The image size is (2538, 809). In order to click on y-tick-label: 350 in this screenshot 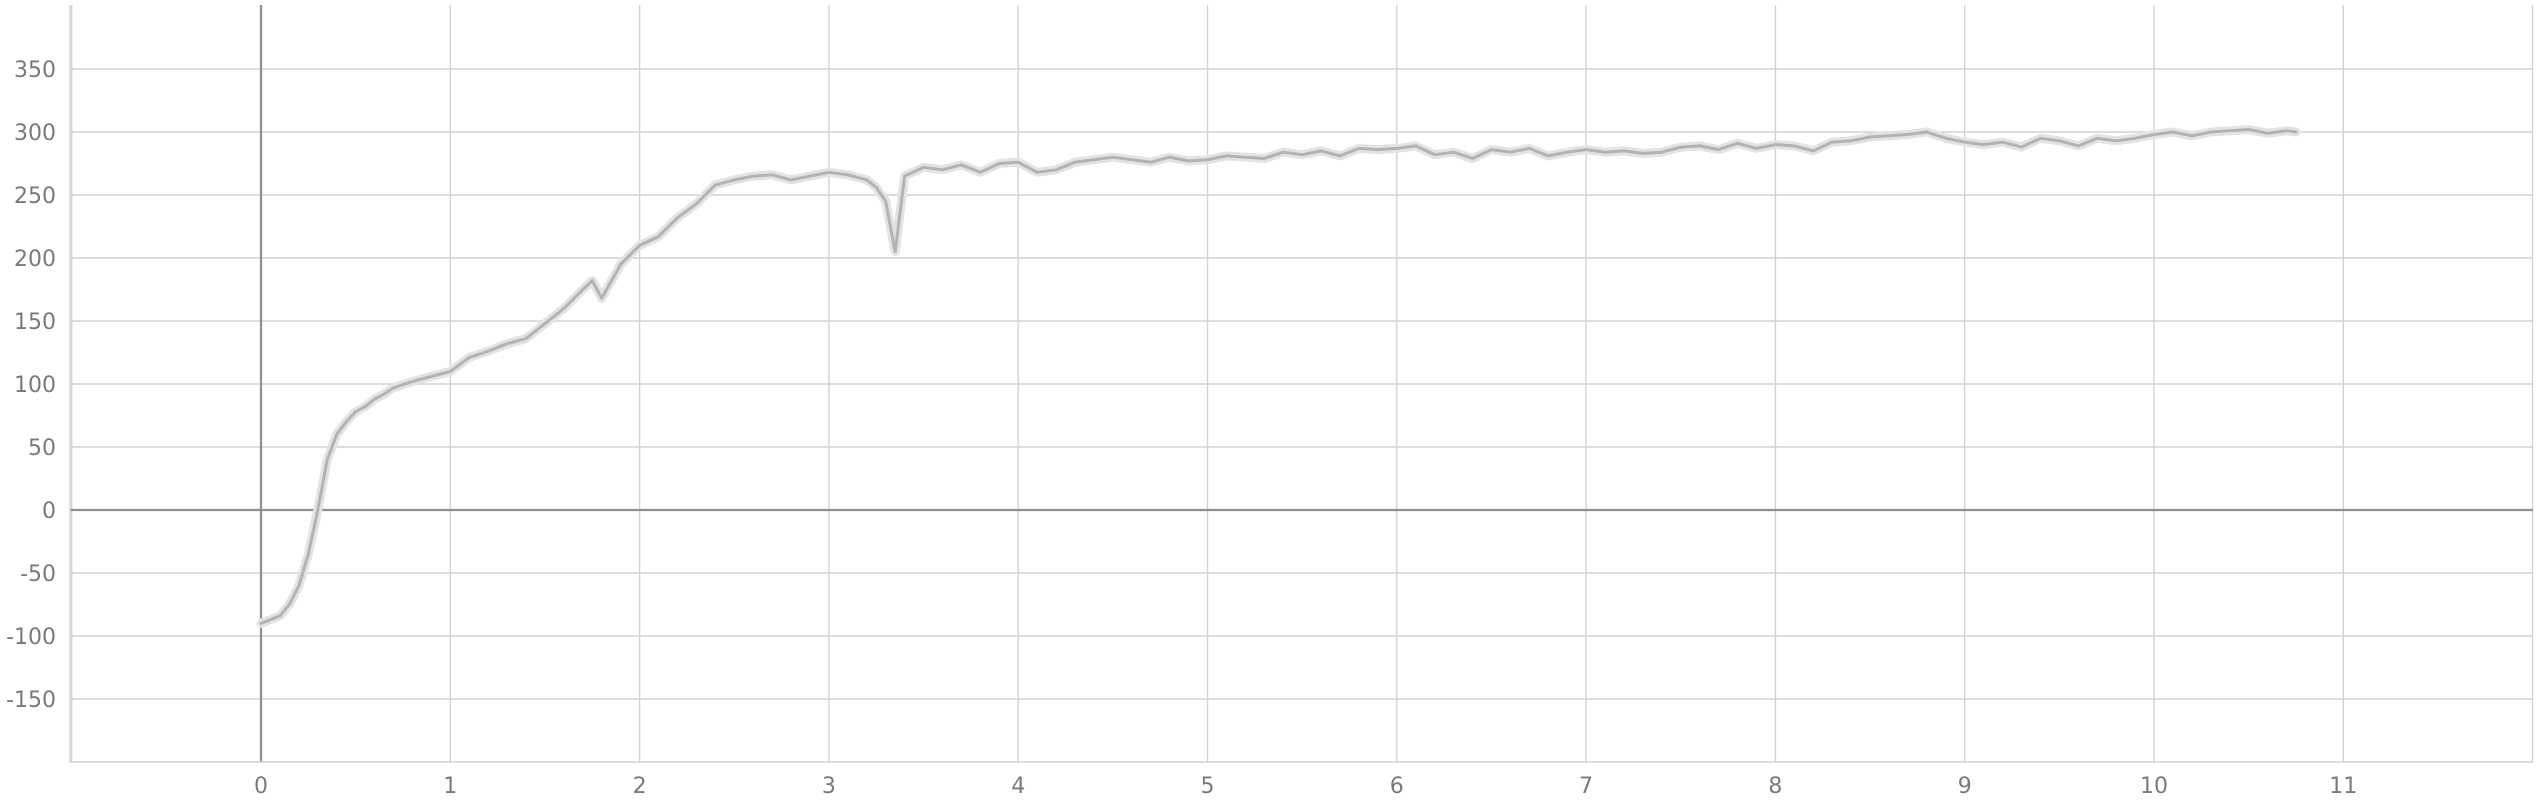, I will do `click(35, 70)`.